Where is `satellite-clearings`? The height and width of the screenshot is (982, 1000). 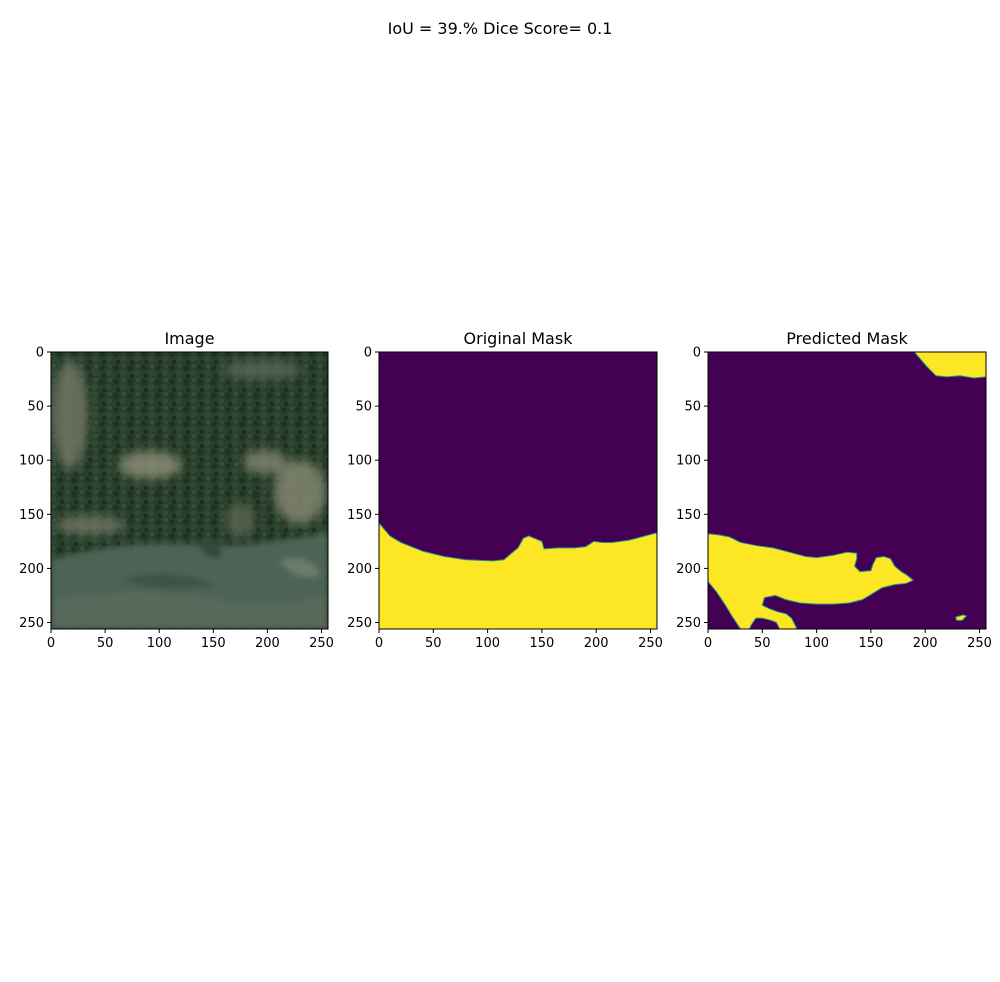 satellite-clearings is located at coordinates (189, 449).